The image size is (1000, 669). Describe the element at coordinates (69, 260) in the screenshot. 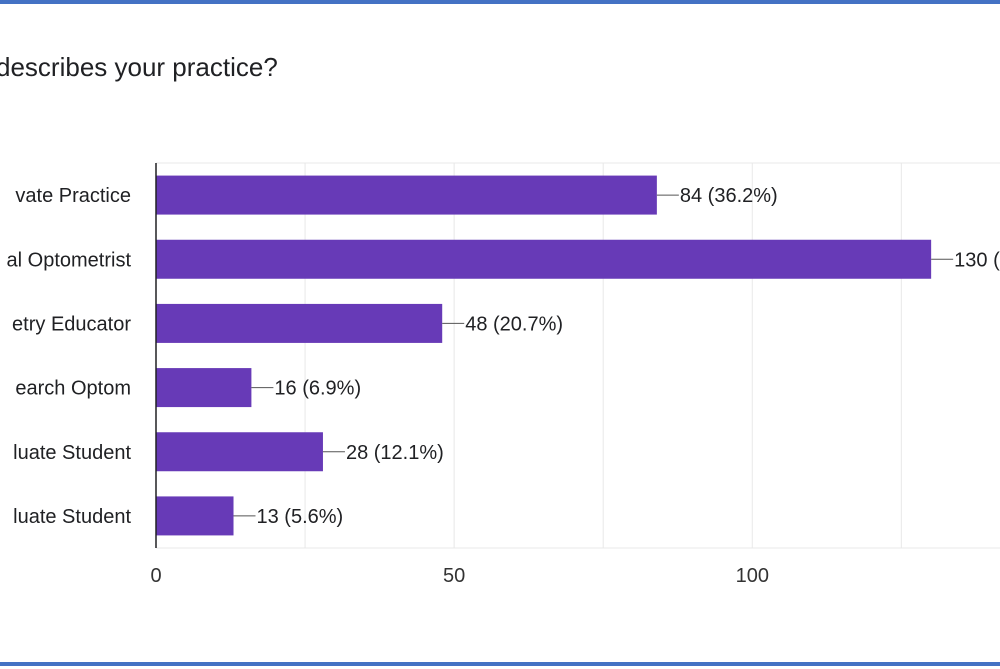

I see `category-label: al Optometrist` at that location.